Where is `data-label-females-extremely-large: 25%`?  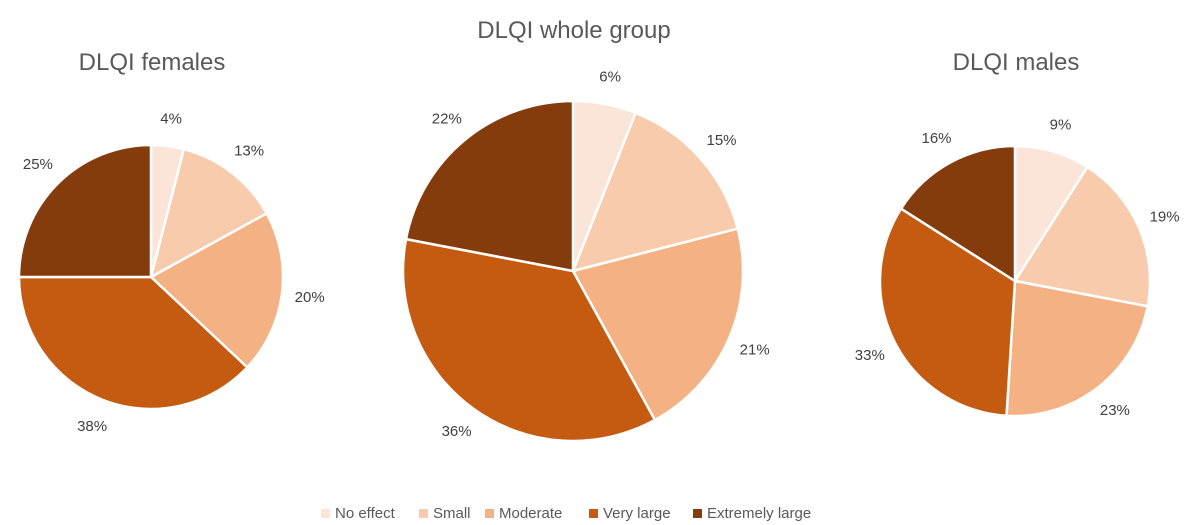 data-label-females-extremely-large: 25% is located at coordinates (38, 164).